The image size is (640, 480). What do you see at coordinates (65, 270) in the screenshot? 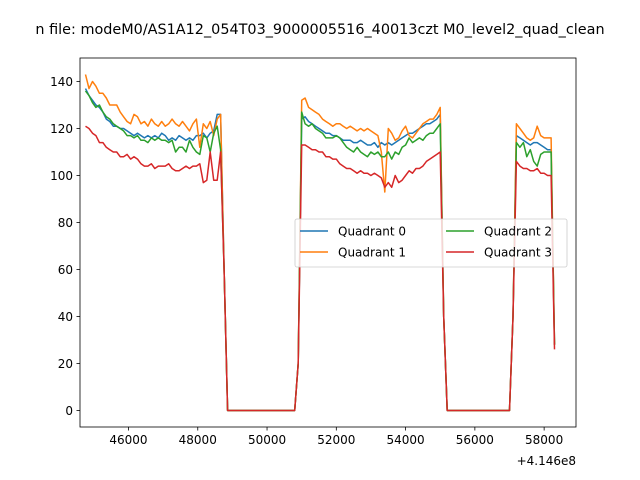
I see `y-tick-label: 60` at bounding box center [65, 270].